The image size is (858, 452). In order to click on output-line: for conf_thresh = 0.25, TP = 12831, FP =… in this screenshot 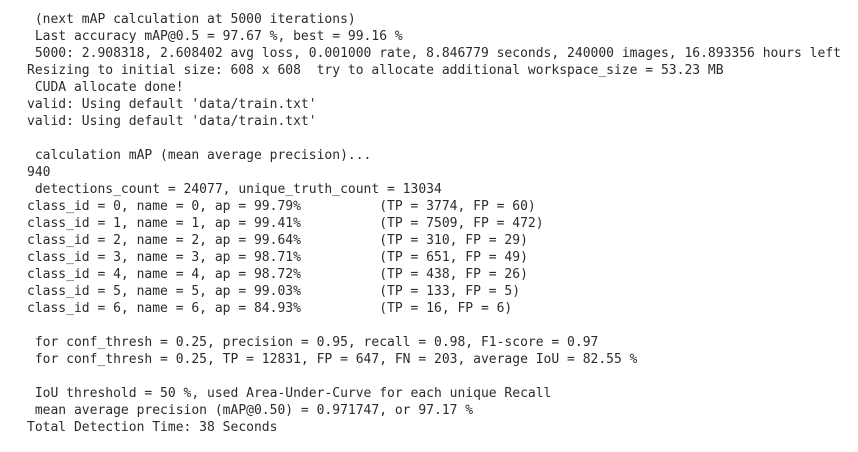, I will do `click(336, 359)`.